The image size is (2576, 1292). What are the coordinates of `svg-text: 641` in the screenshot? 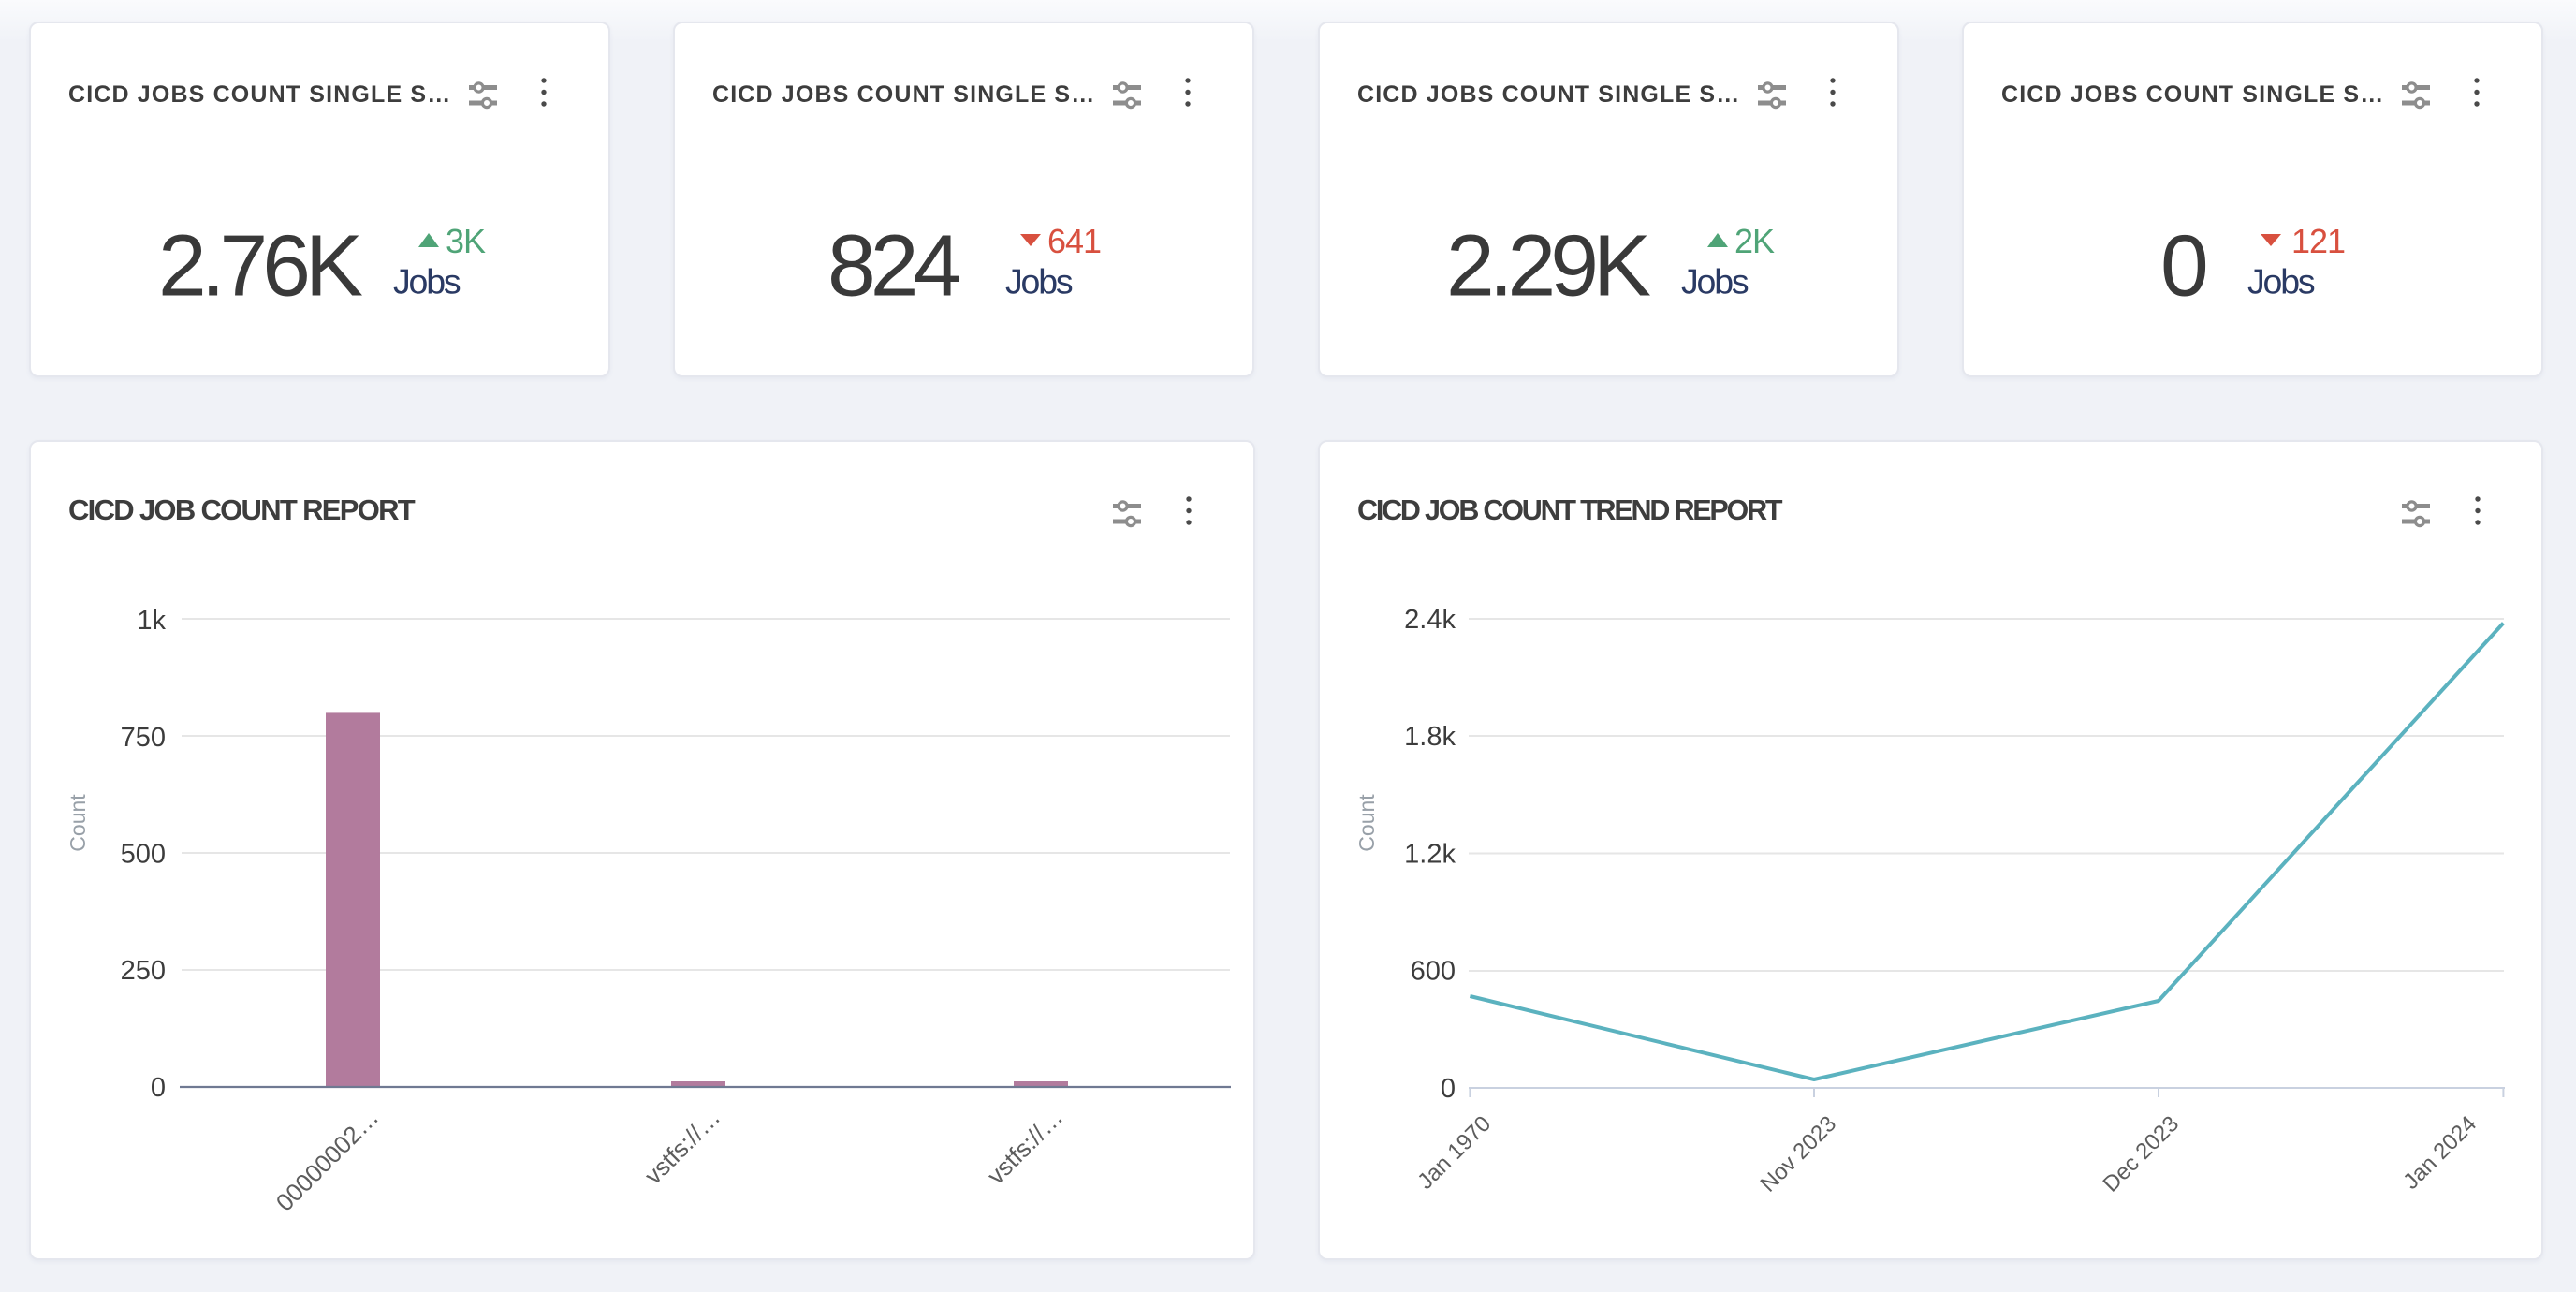 It's located at (1074, 241).